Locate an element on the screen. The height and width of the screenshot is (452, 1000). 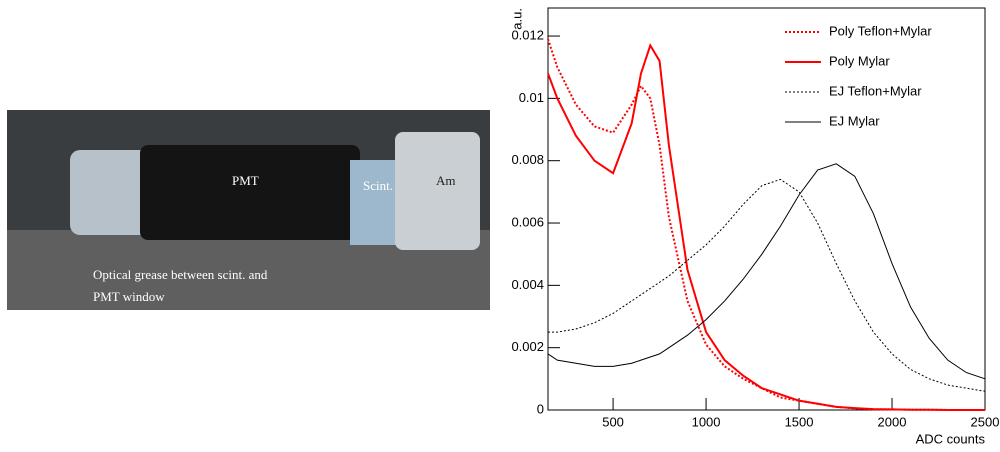
photo-label: Am is located at coordinates (446, 180).